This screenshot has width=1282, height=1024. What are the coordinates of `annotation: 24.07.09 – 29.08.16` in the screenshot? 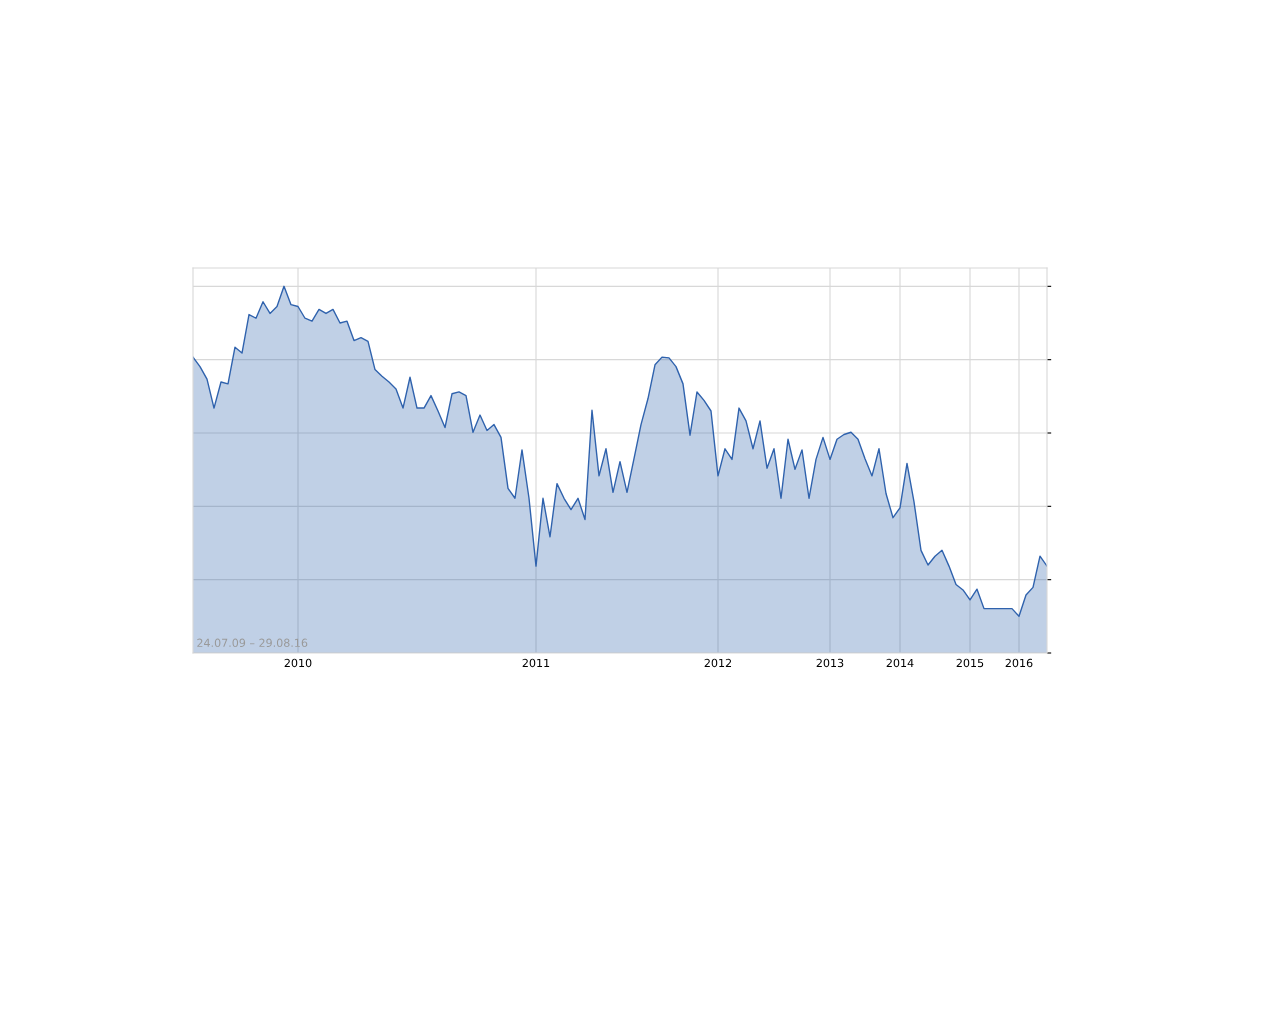 It's located at (252, 642).